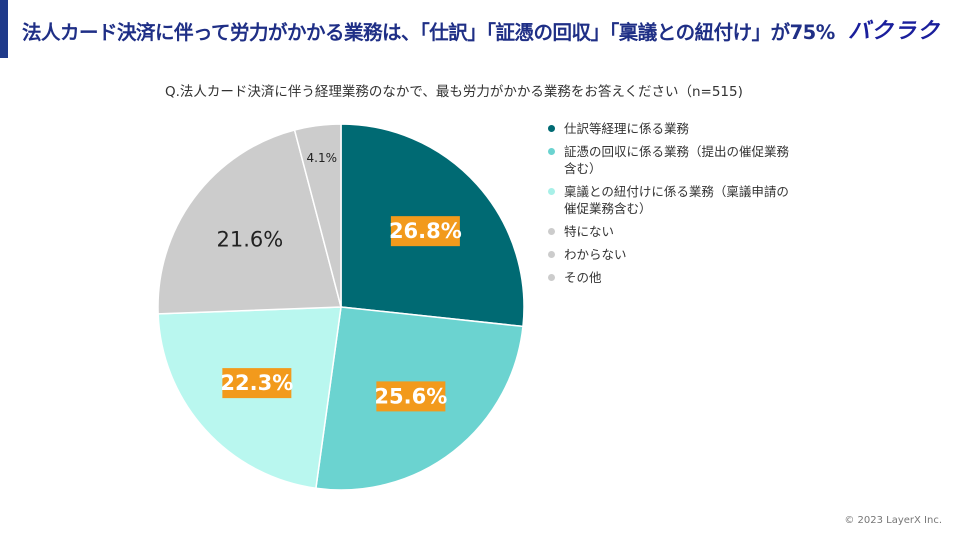  I want to click on legend-label-5: その他, so click(583, 277).